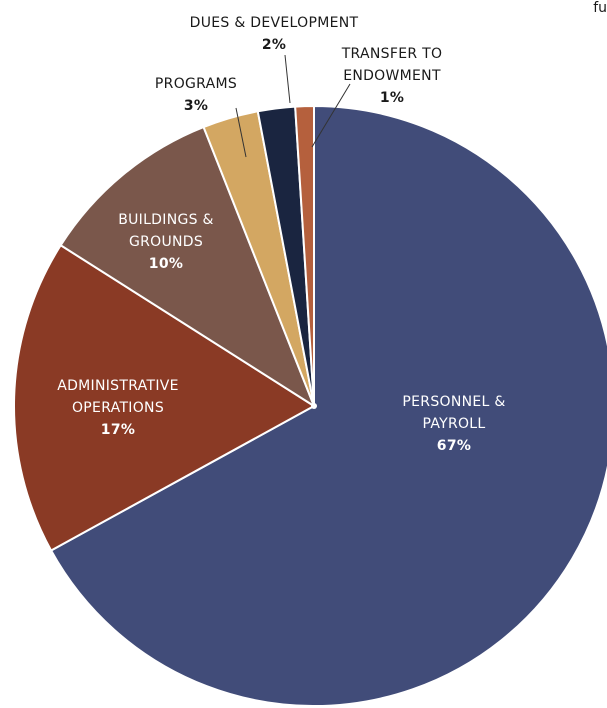 The width and height of the screenshot is (607, 708). What do you see at coordinates (454, 446) in the screenshot?
I see `slice-value-0: 67%` at bounding box center [454, 446].